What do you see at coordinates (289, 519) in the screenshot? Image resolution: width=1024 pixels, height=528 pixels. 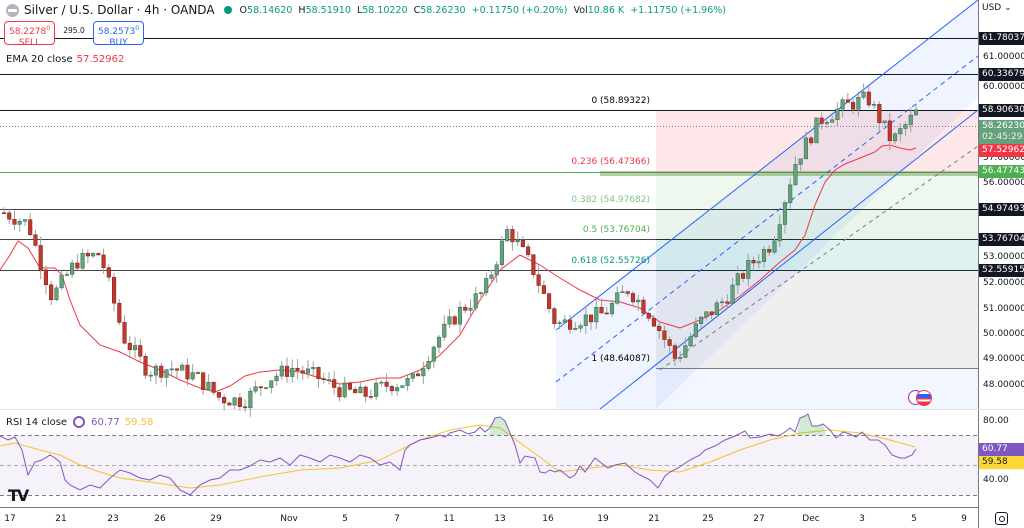 I see `time-label: Nov` at bounding box center [289, 519].